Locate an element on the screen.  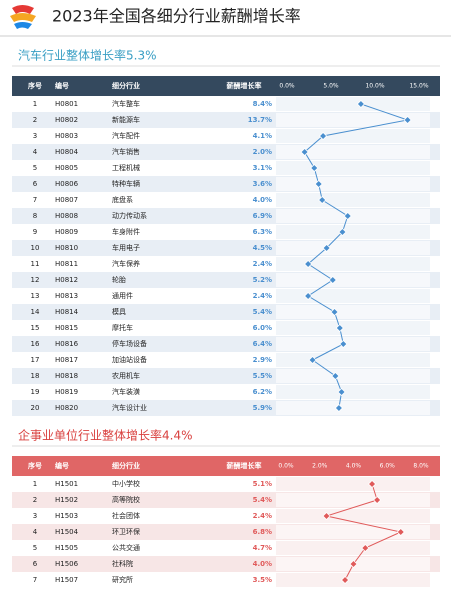
row-index: 5 is located at coordinates (35, 548).